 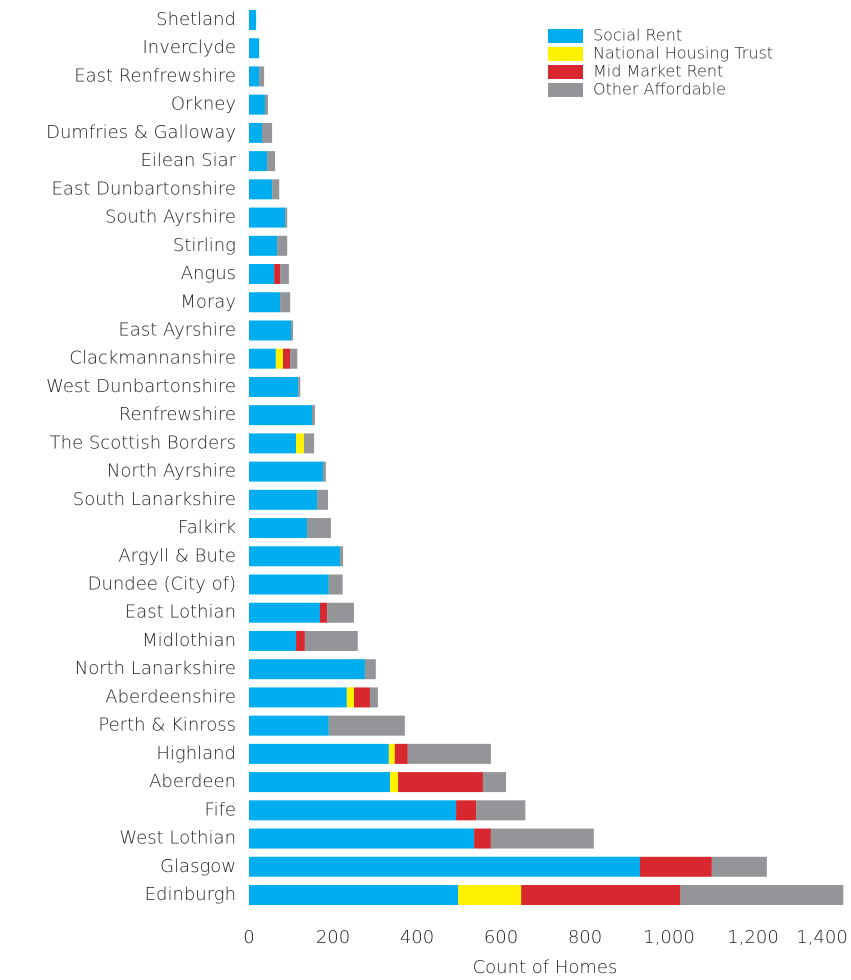 What do you see at coordinates (170, 696) in the screenshot?
I see `y-tick-label: Aberdeenshire` at bounding box center [170, 696].